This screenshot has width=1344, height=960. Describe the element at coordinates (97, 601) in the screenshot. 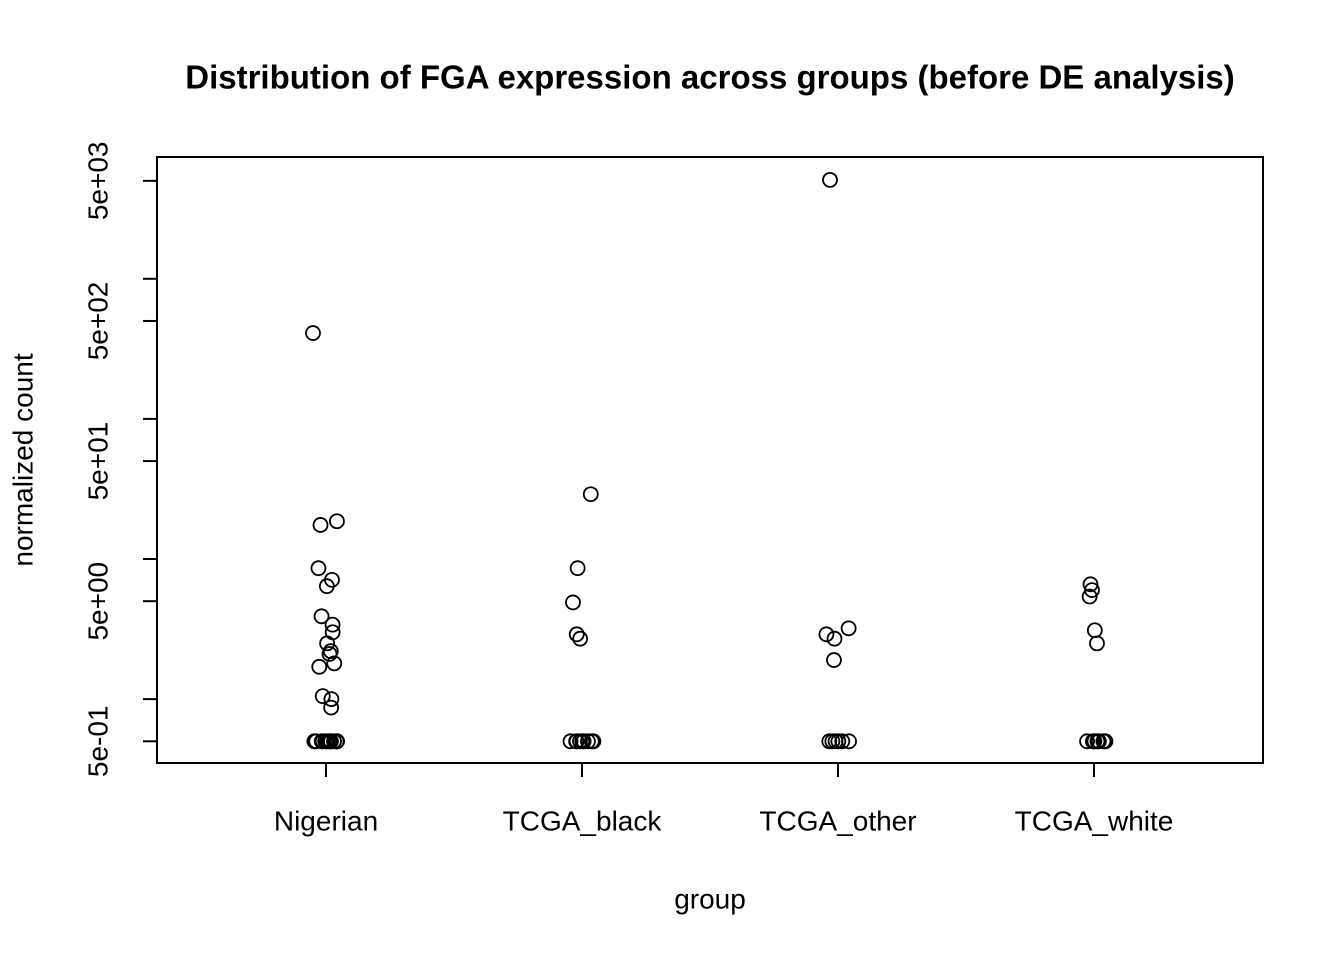

I see `y-tick-label: 5e+00` at that location.